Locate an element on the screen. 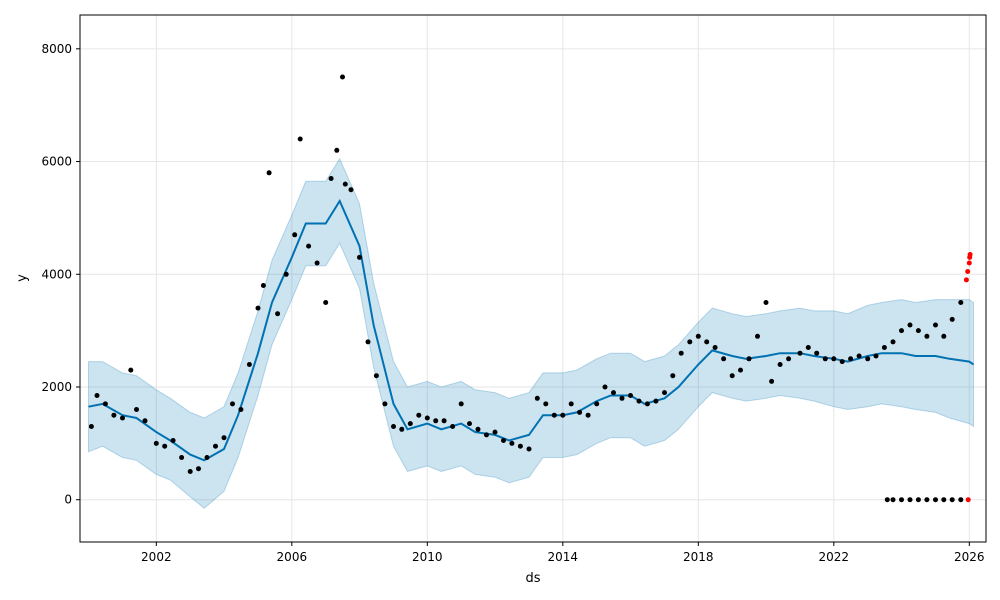 The image size is (1000, 600). y-tick-label: 8000 is located at coordinates (56, 49).